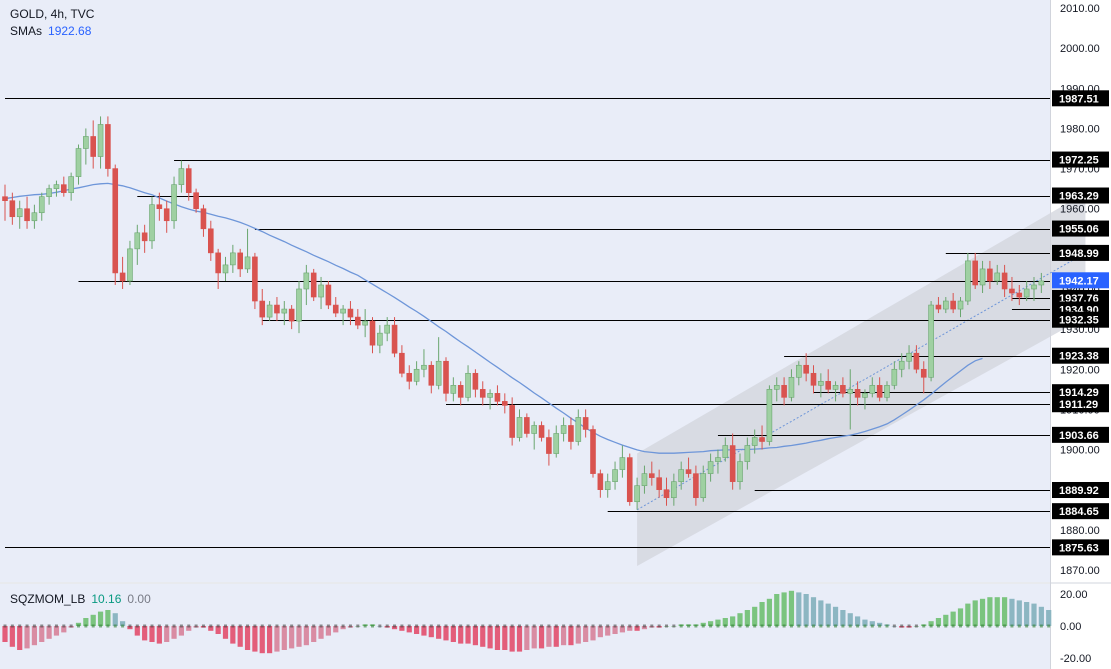  I want to click on current-price-badge, so click(1080, 280).